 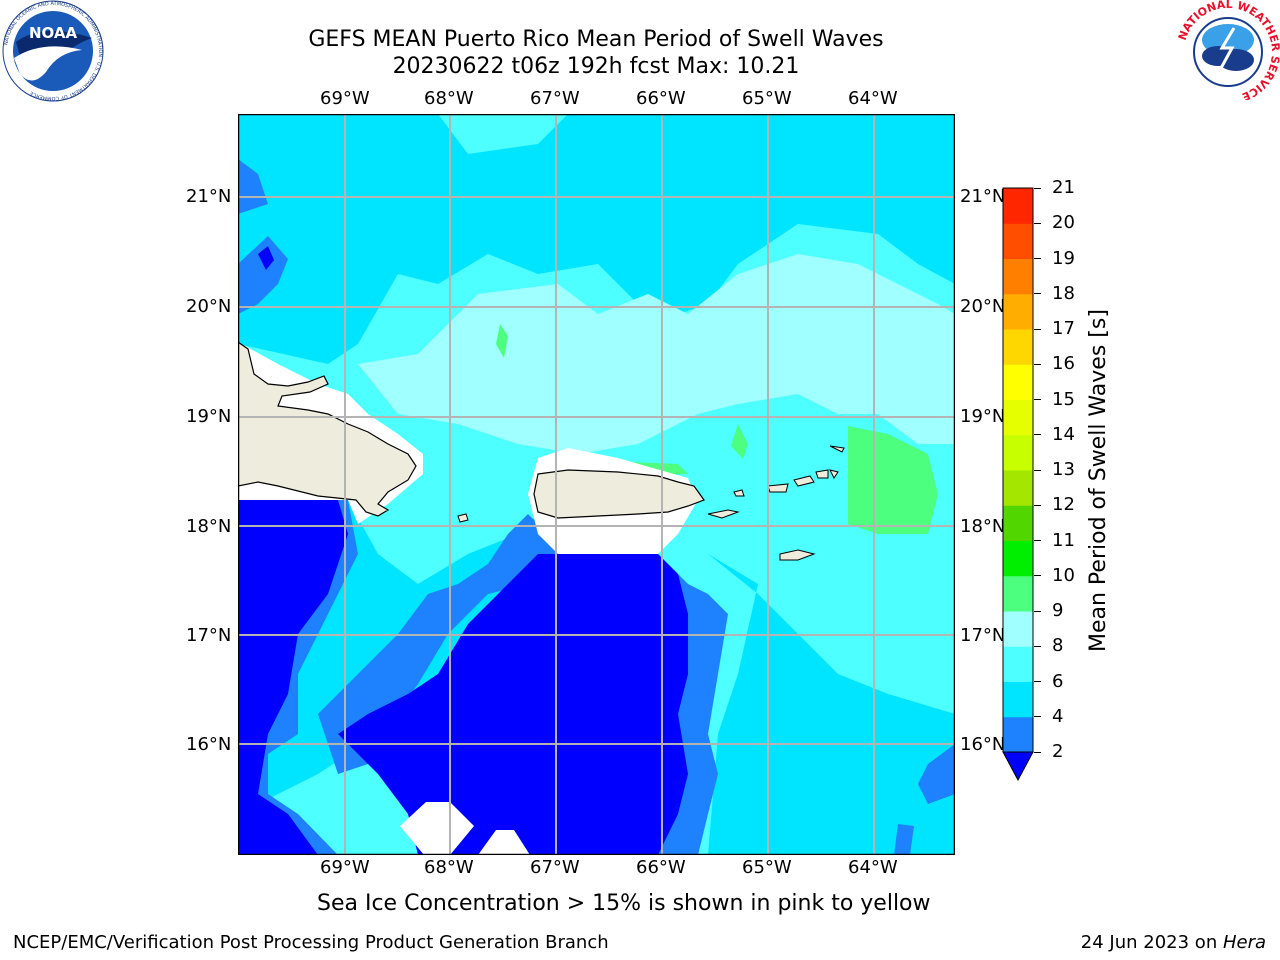 What do you see at coordinates (739, 441) in the screenshot?
I see `field-9-10-b` at bounding box center [739, 441].